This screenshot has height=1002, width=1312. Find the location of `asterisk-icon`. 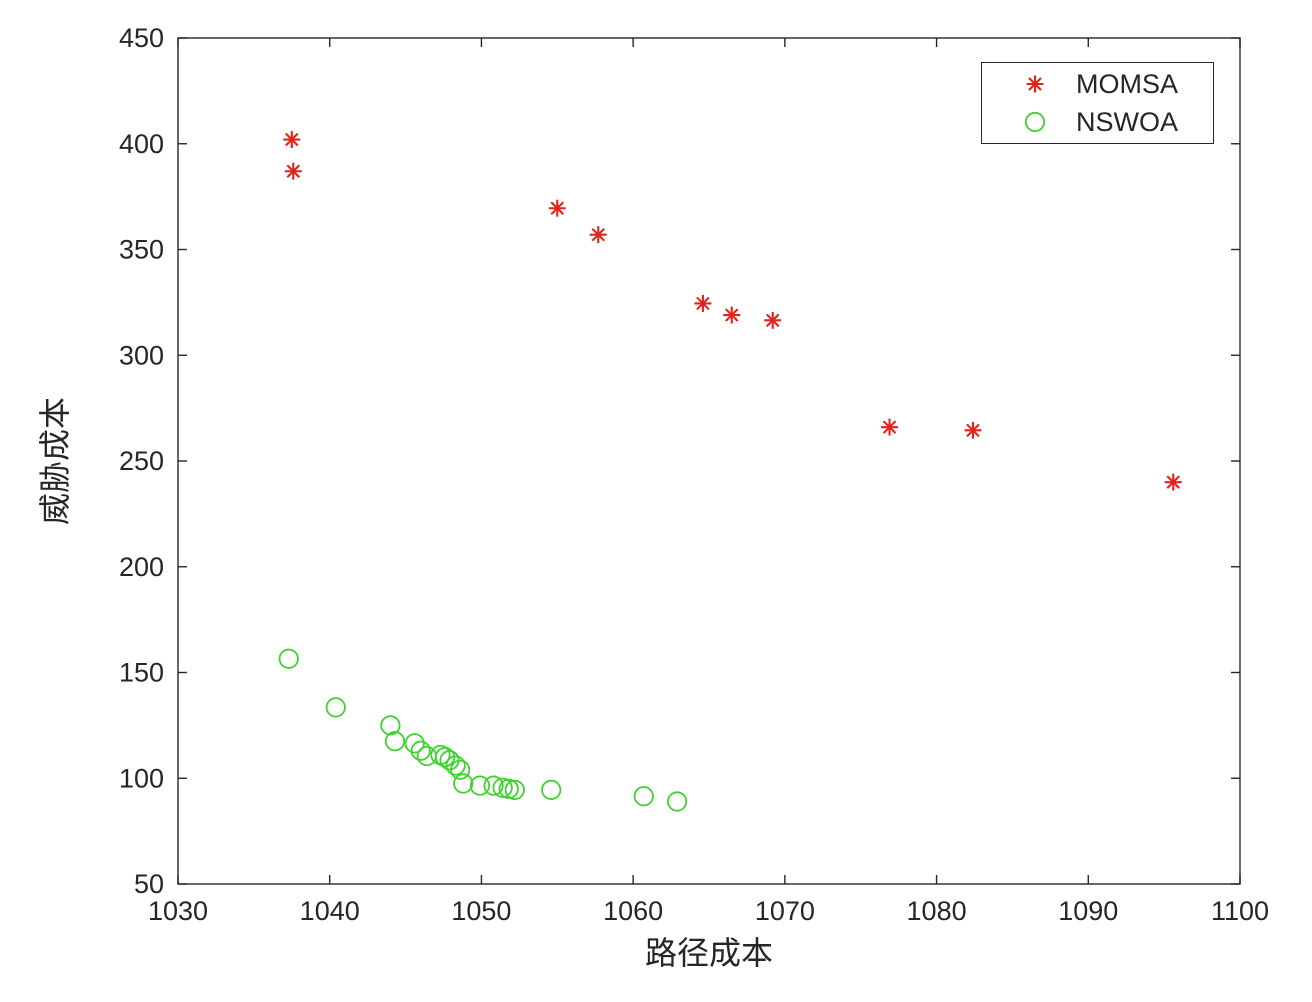

asterisk-icon is located at coordinates (1035, 84).